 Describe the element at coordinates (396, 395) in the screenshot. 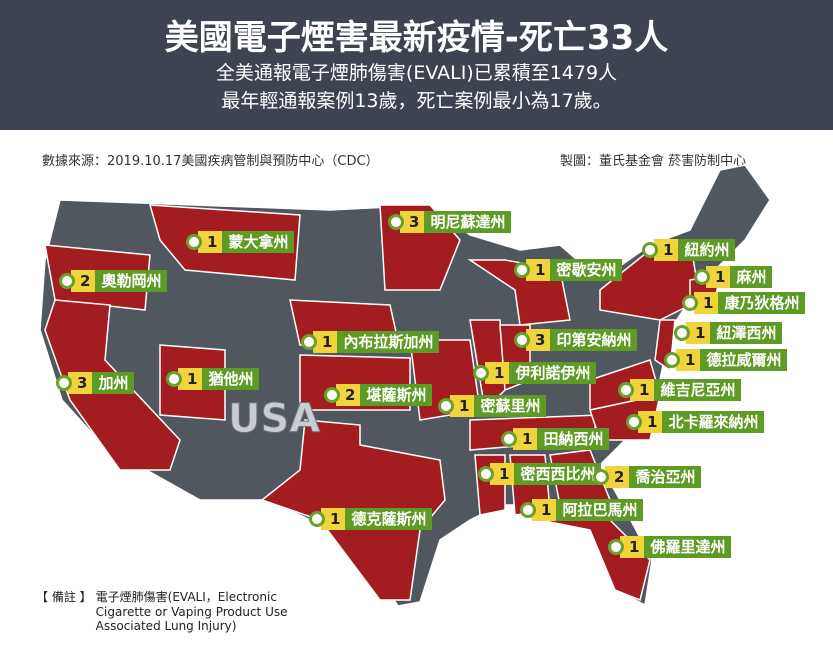

I see `state-name: 堪薩斯州` at that location.